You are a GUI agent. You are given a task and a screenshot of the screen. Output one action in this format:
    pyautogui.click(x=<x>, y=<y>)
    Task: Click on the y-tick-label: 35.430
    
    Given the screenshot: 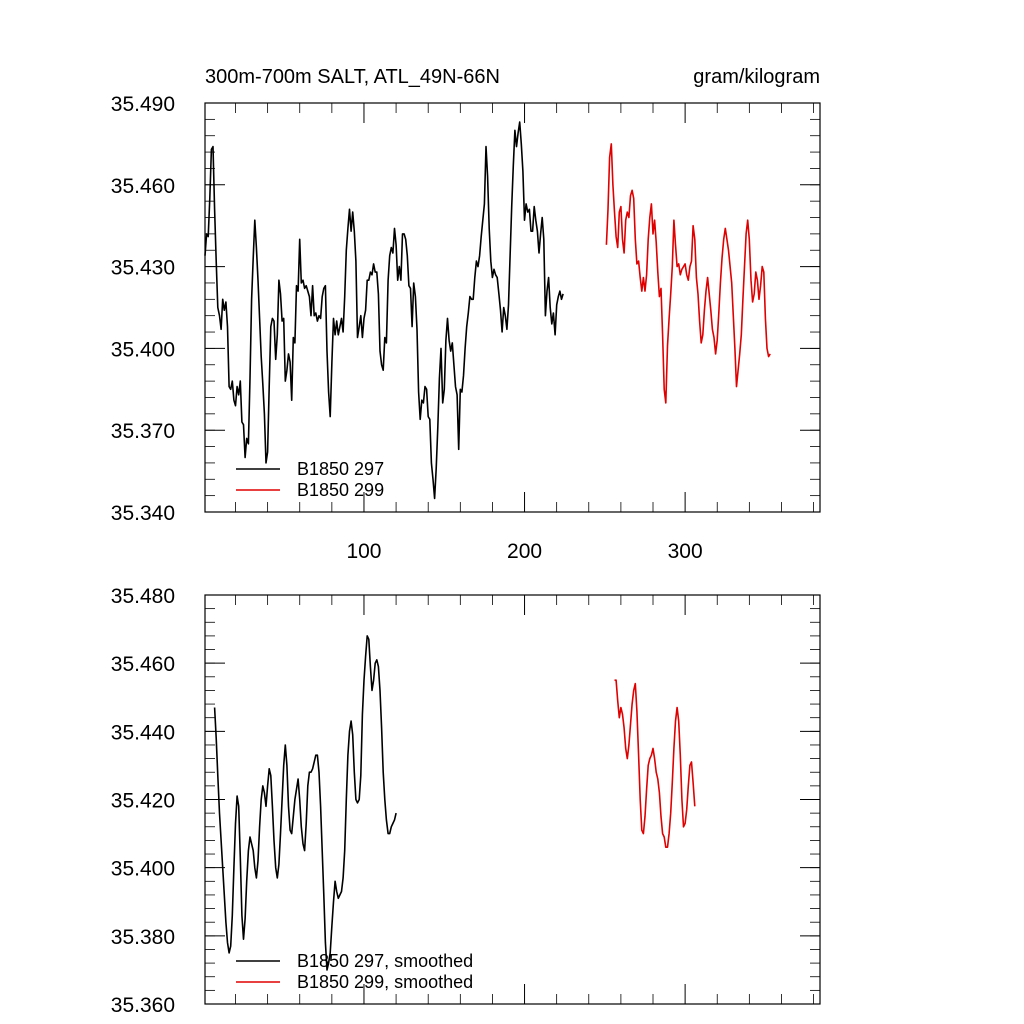 What is the action you would take?
    pyautogui.click(x=143, y=268)
    